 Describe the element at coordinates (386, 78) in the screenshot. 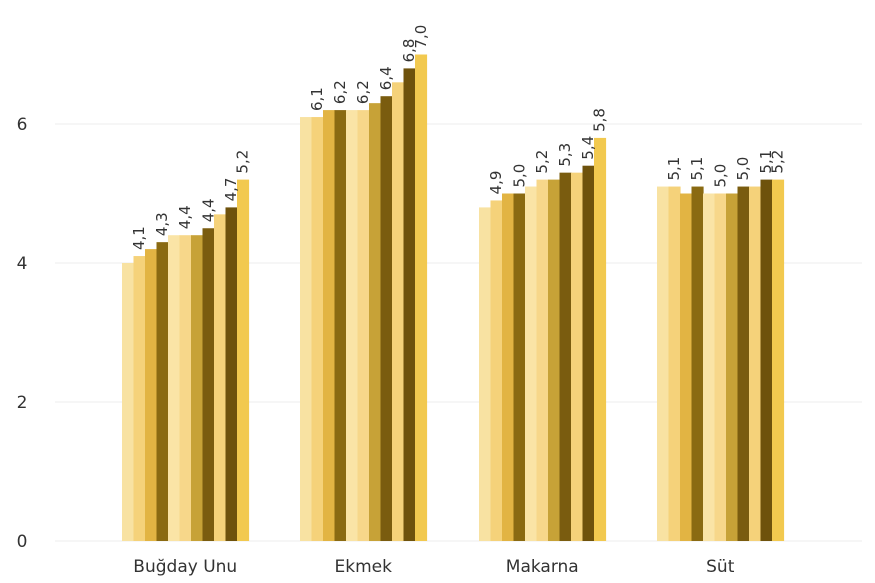

I see `data-label: 6,4` at that location.